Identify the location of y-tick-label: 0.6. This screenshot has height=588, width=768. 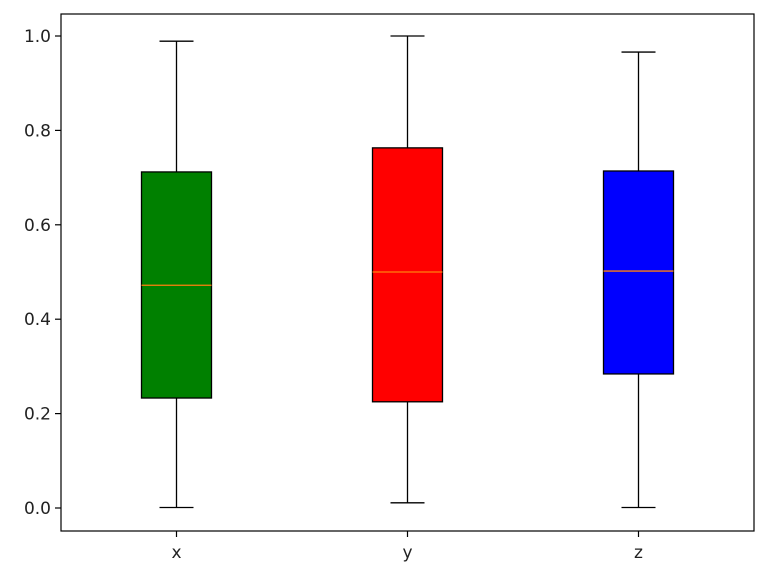
(37, 226).